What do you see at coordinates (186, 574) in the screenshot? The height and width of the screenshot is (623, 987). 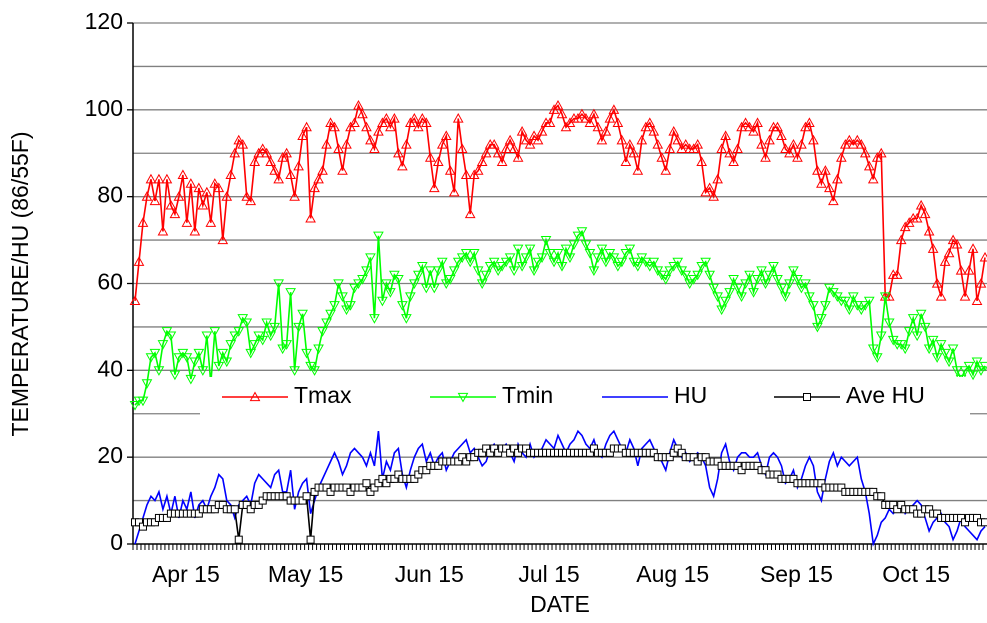 I see `x-tick-label: Apr 15` at bounding box center [186, 574].